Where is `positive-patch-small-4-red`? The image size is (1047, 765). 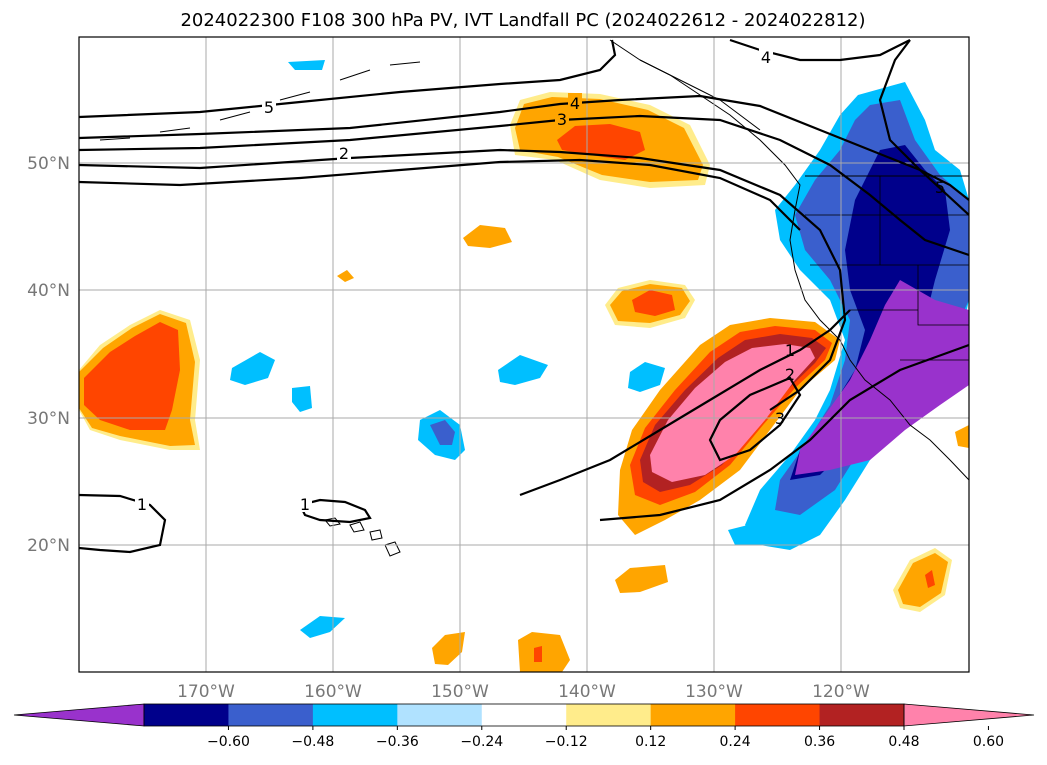 positive-patch-small-4-red is located at coordinates (930, 579).